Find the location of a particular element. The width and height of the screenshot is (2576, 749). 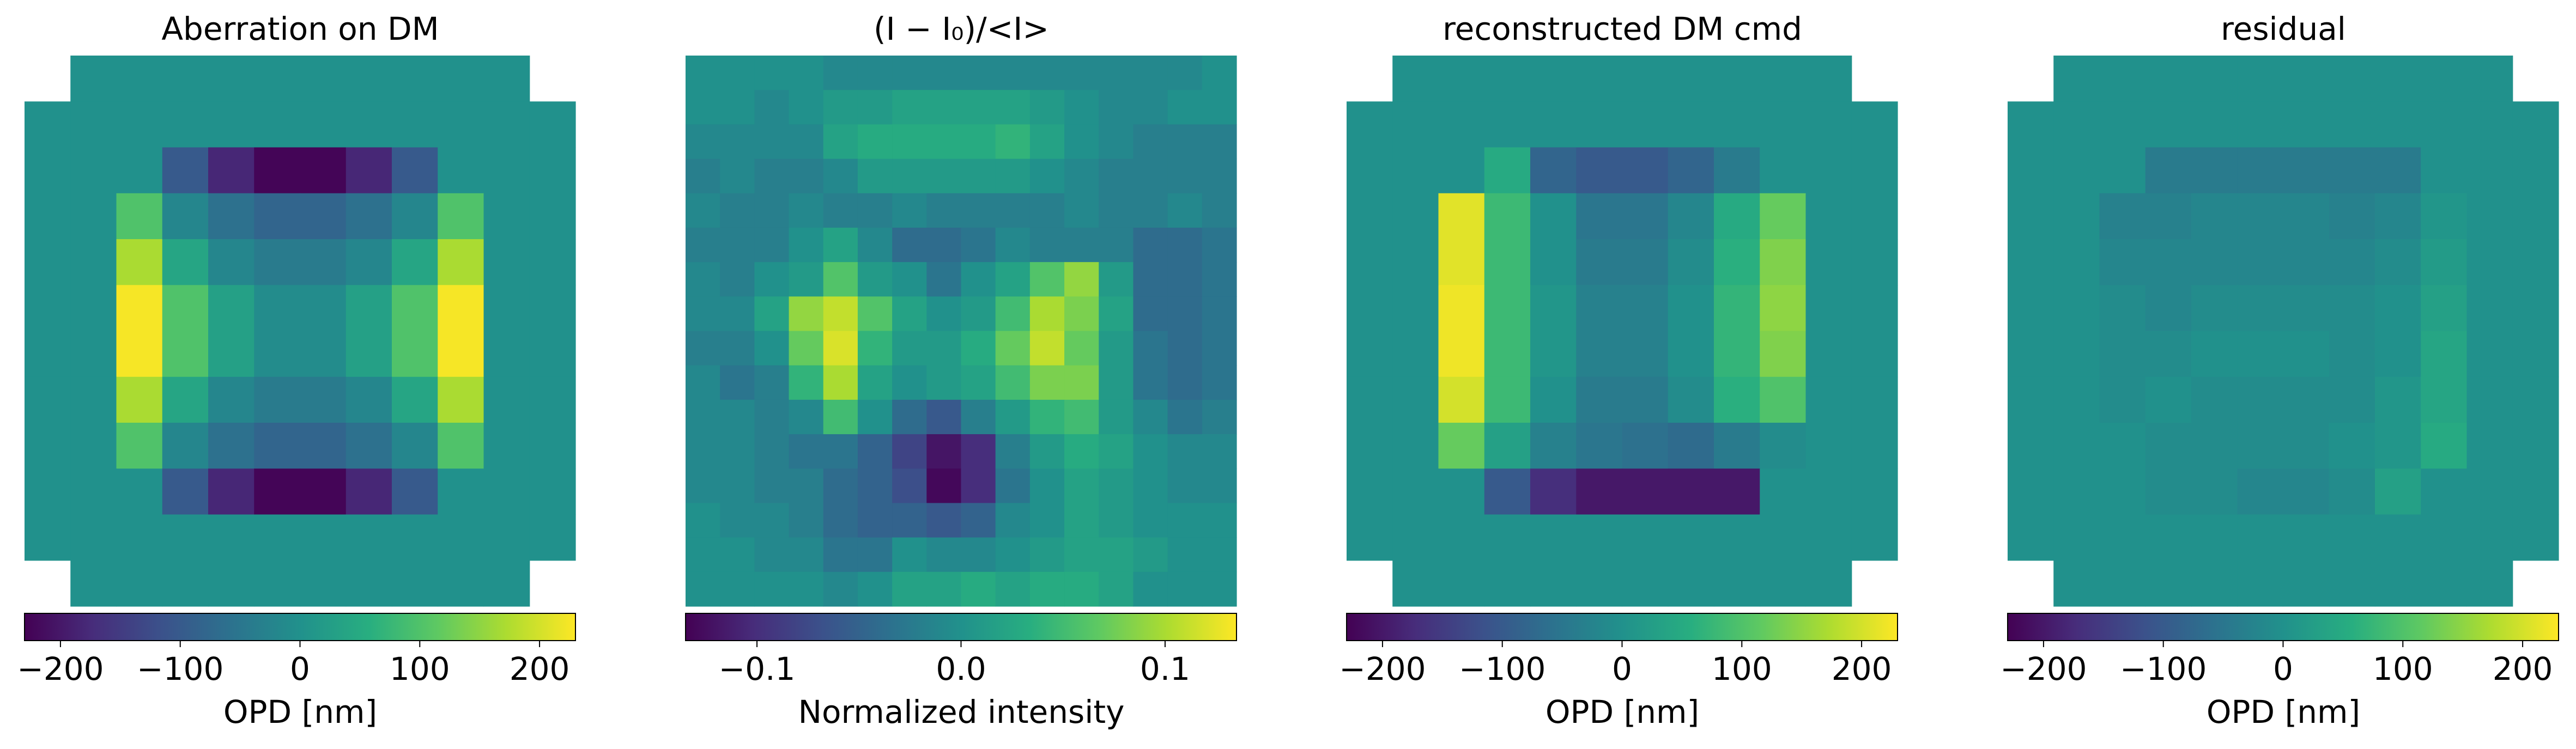

panel-title: reconstructed DM cmd is located at coordinates (1622, 28).